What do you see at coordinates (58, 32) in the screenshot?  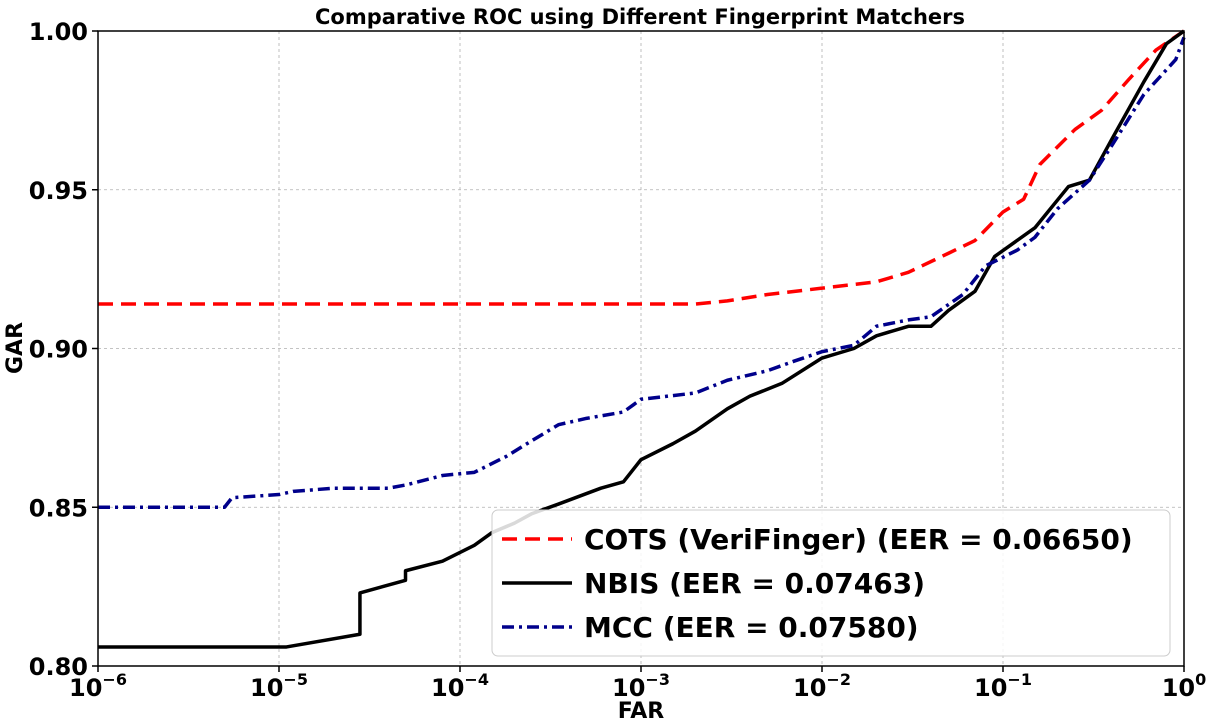 I see `y-tick-label-4: 1.00` at bounding box center [58, 32].